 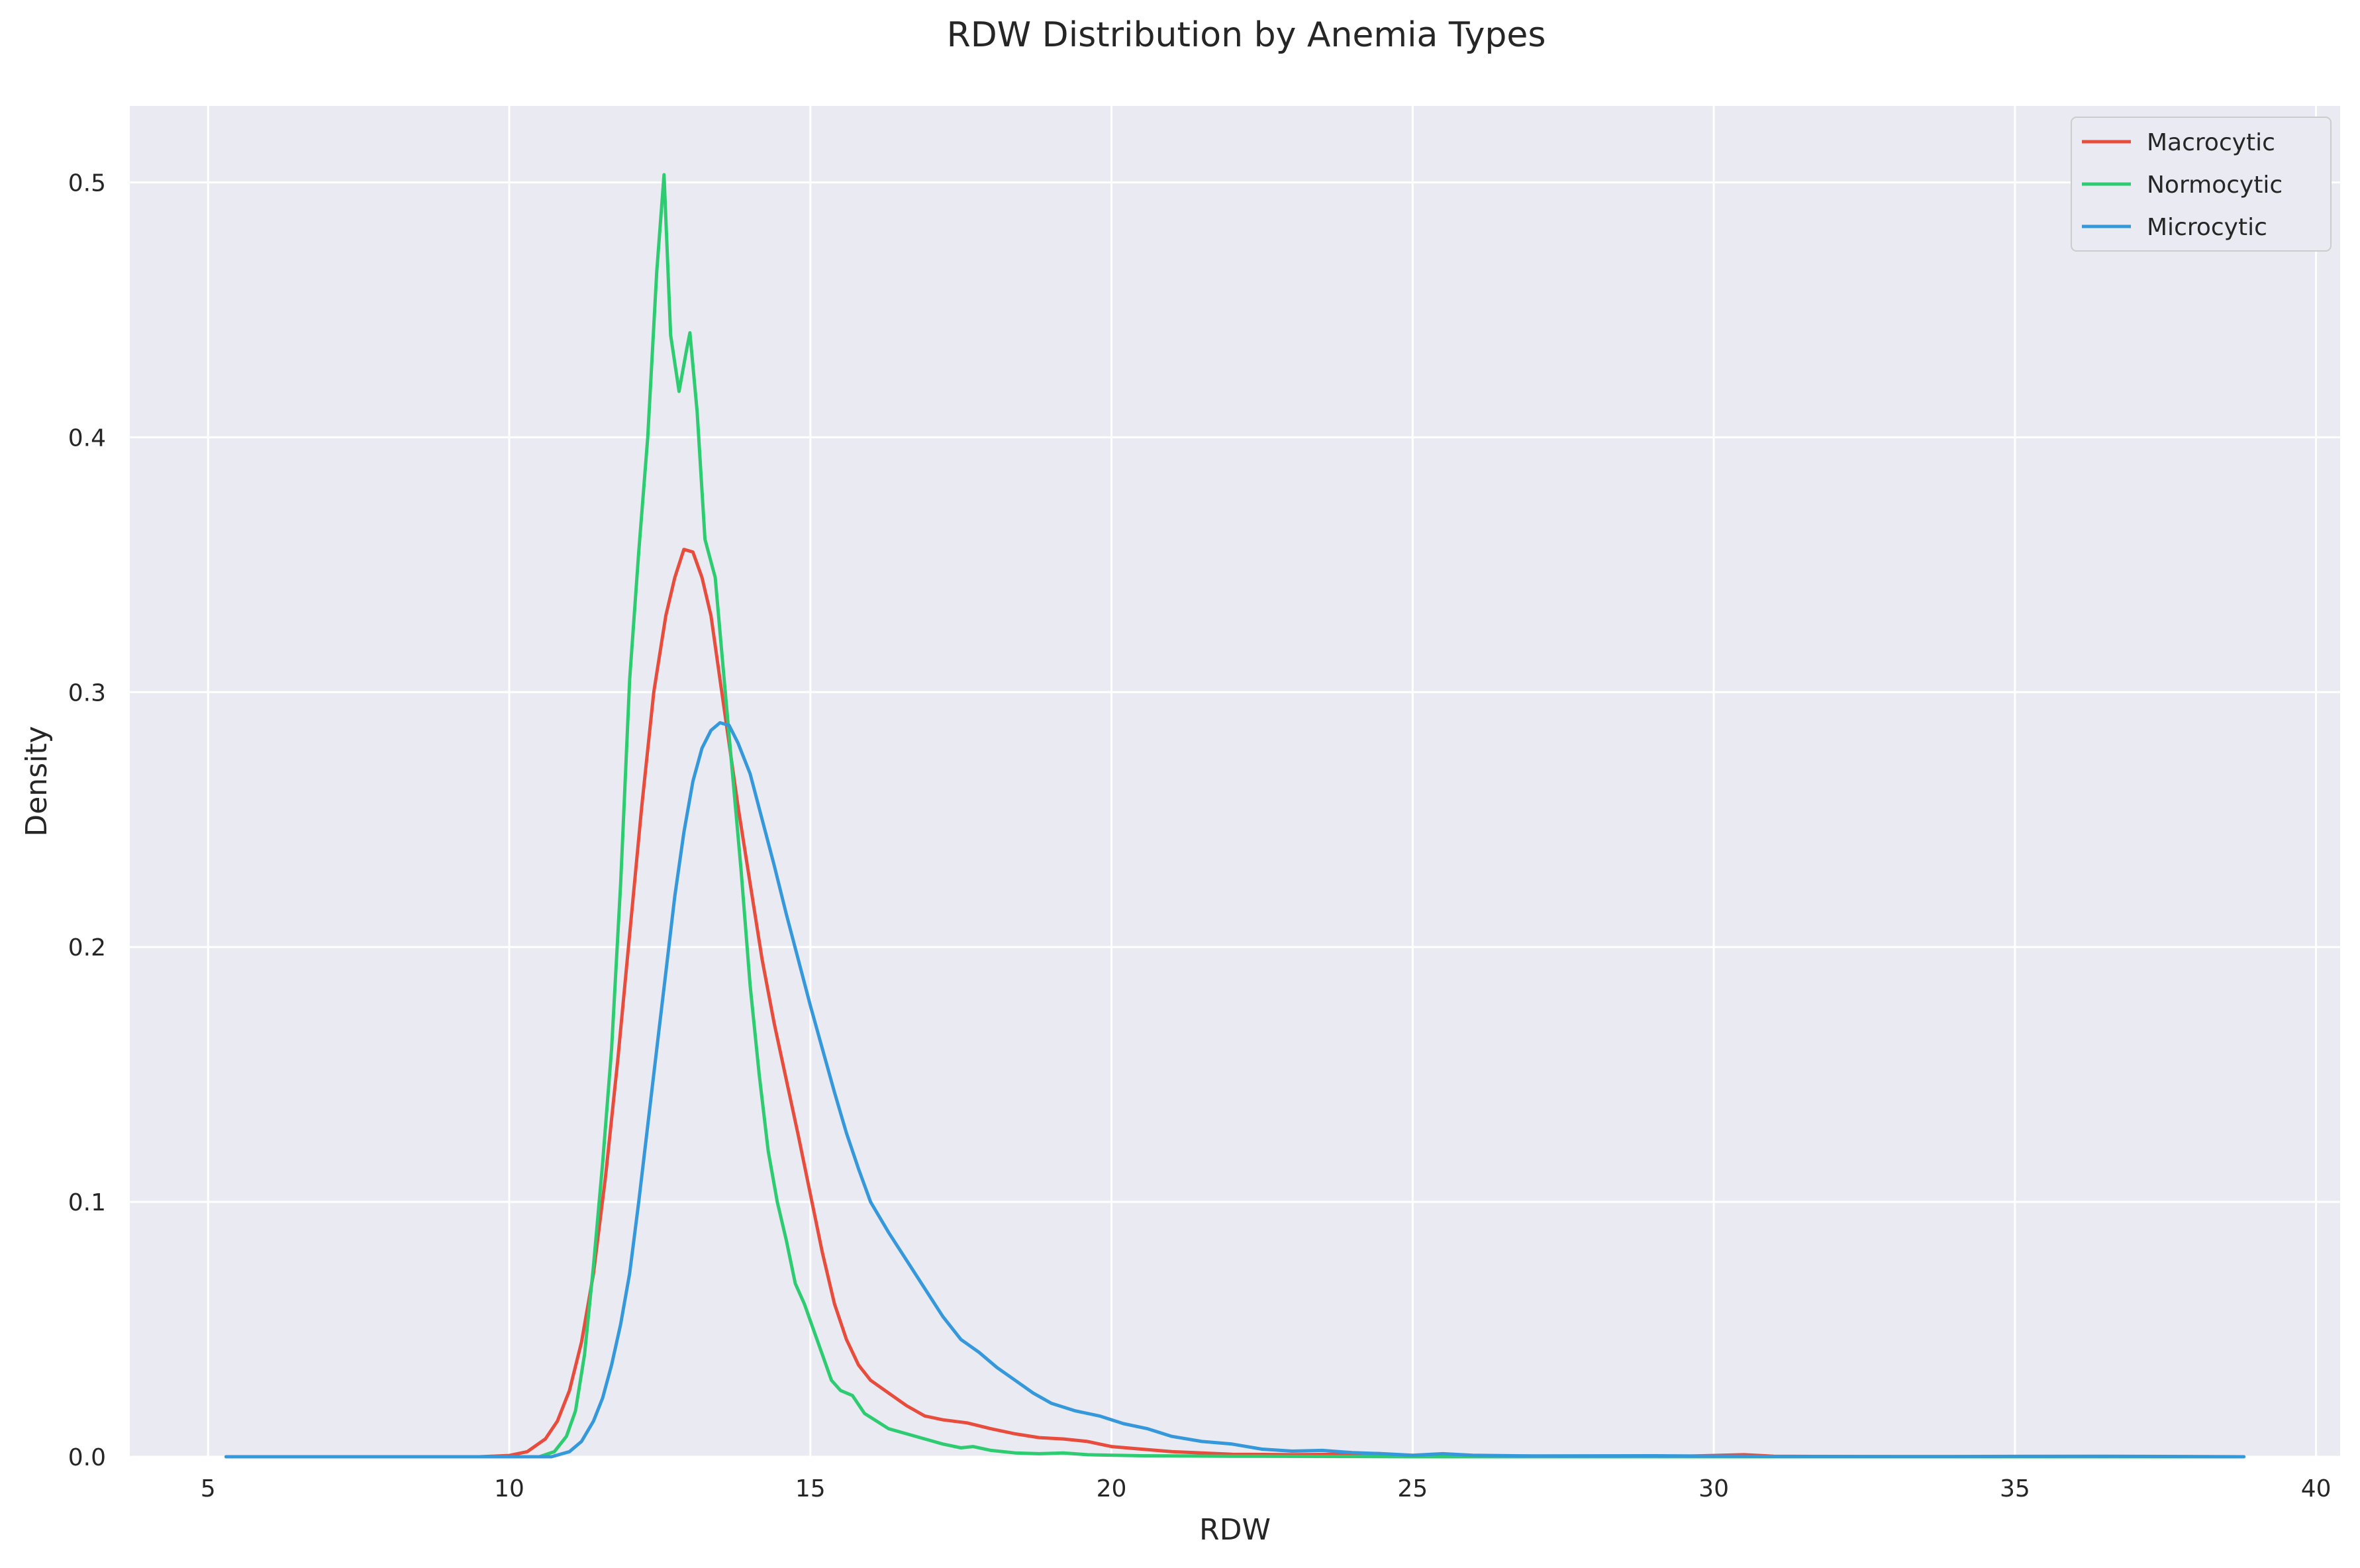 What do you see at coordinates (2215, 185) in the screenshot?
I see `normocytic-legend-label: Normocytic` at bounding box center [2215, 185].